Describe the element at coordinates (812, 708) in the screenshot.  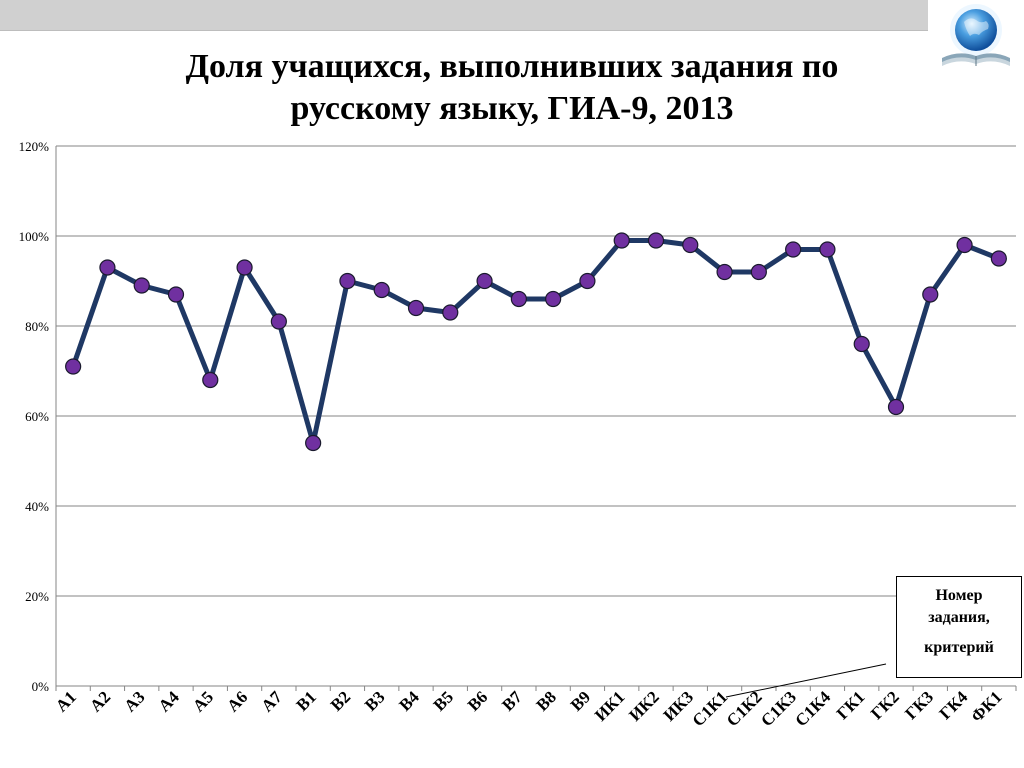
I see `x-tick-label: С1К4` at that location.